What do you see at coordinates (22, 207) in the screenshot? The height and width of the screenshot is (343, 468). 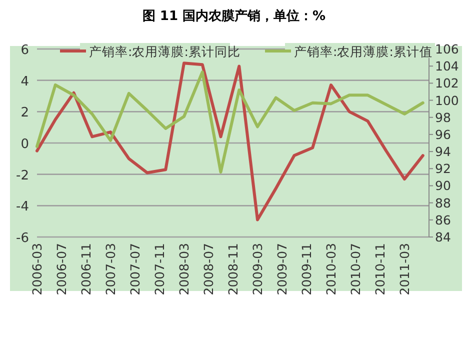 I see `y-tick-label: -4` at bounding box center [22, 207].